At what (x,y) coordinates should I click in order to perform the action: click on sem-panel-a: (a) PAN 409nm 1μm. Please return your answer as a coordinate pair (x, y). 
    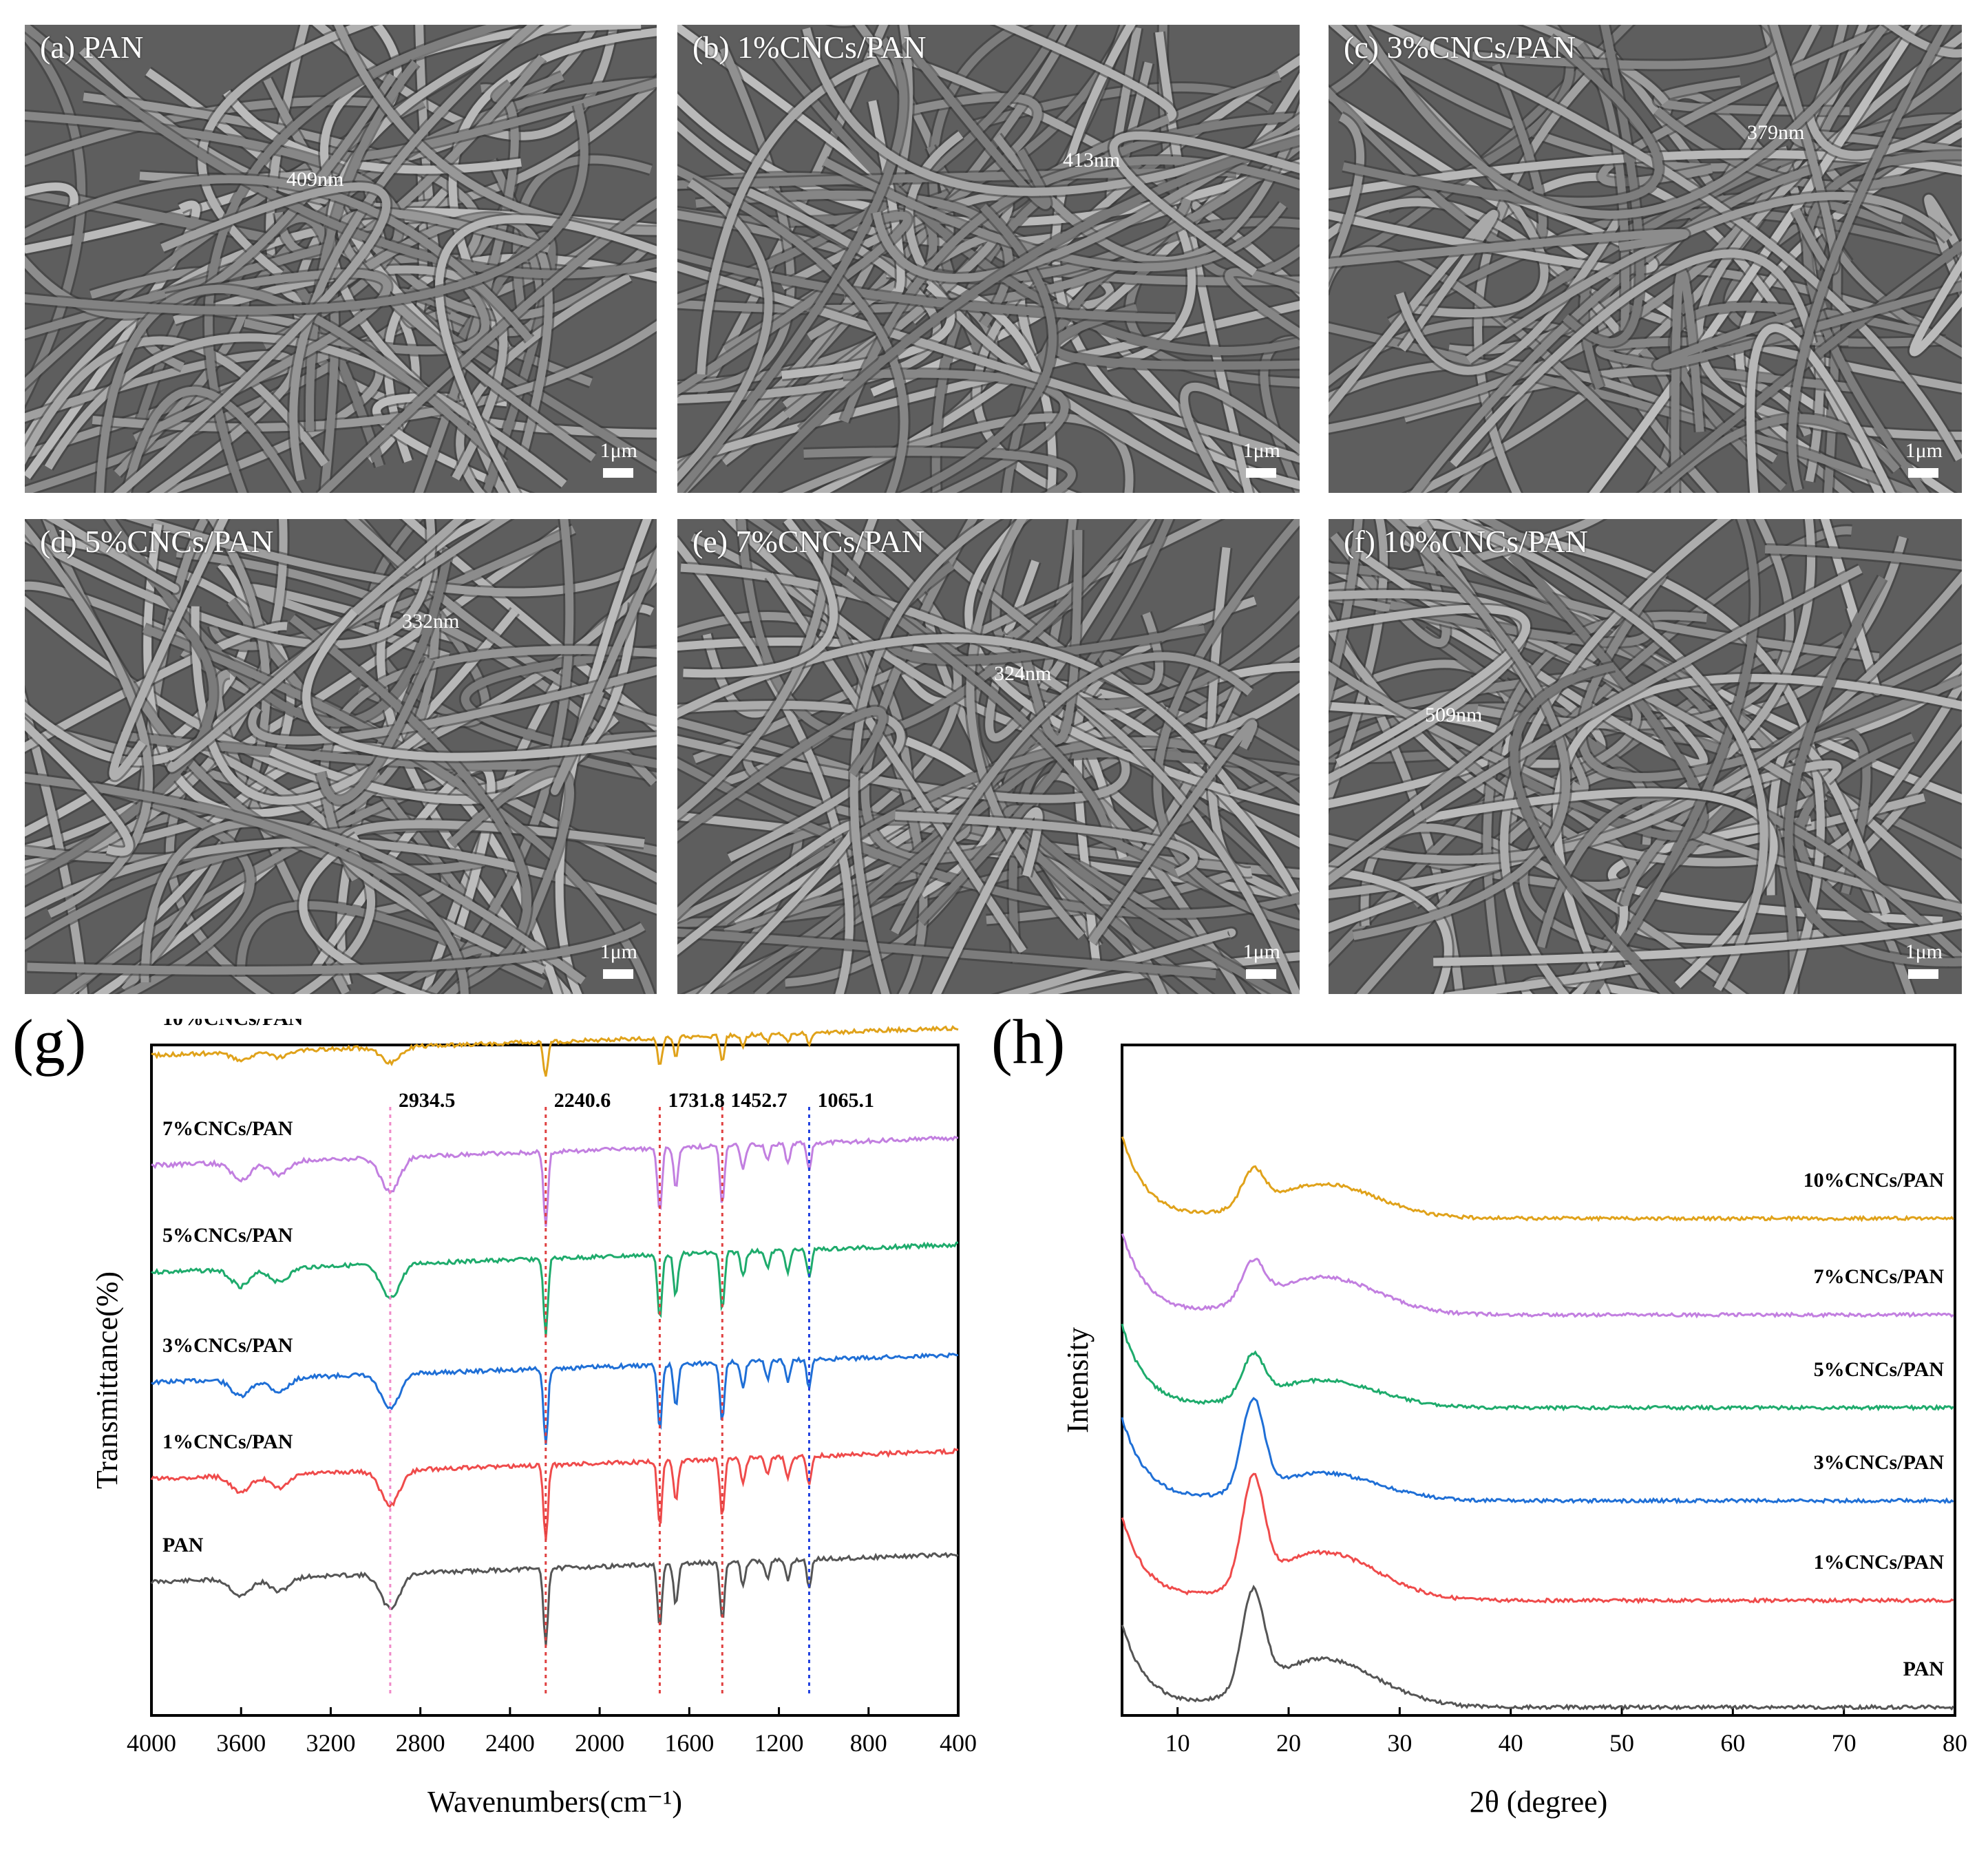
    Looking at the image, I should click on (341, 259).